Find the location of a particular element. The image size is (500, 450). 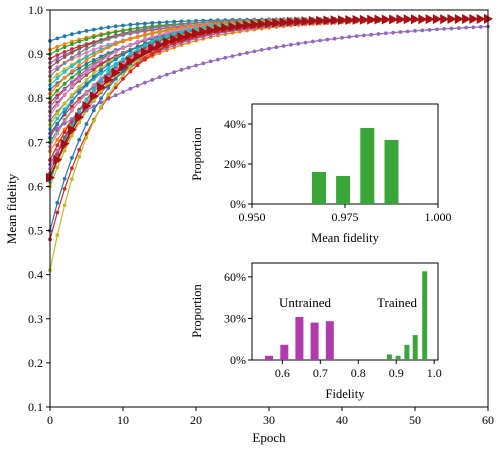

x-tick-label: 50 is located at coordinates (415, 420).